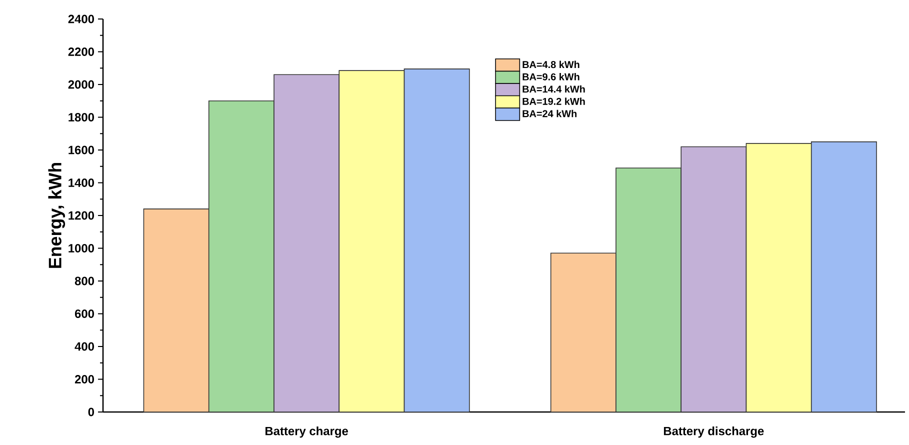 The height and width of the screenshot is (445, 909). I want to click on y-tick-label: 1600, so click(81, 150).